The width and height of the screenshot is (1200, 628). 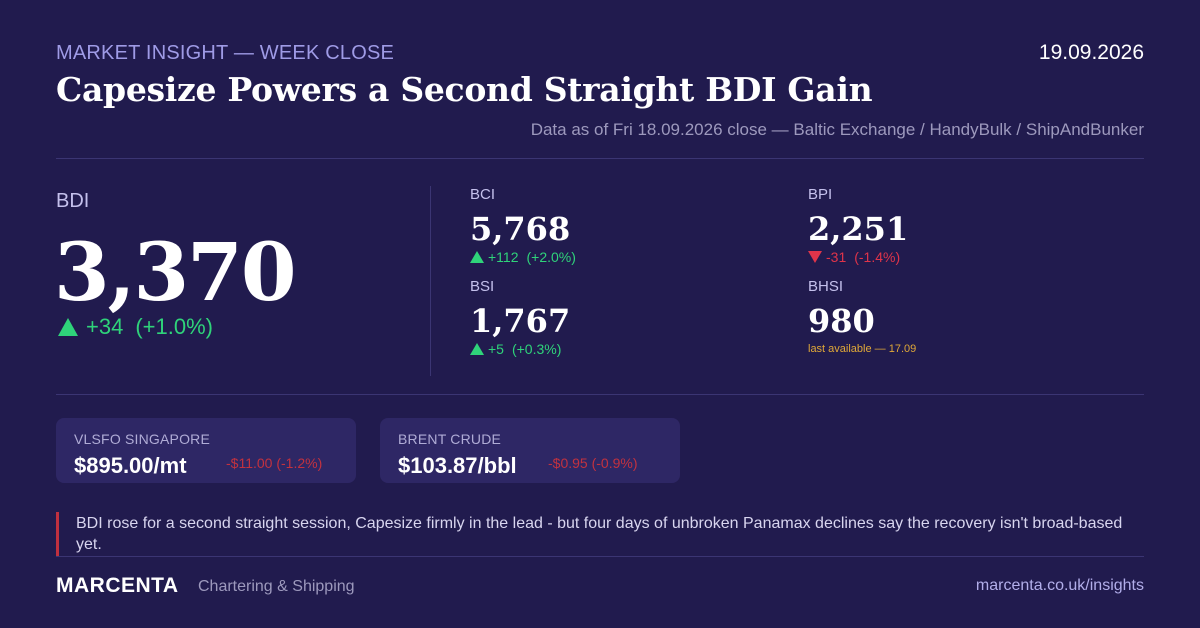 What do you see at coordinates (820, 194) in the screenshot?
I see `index-label: BPI` at bounding box center [820, 194].